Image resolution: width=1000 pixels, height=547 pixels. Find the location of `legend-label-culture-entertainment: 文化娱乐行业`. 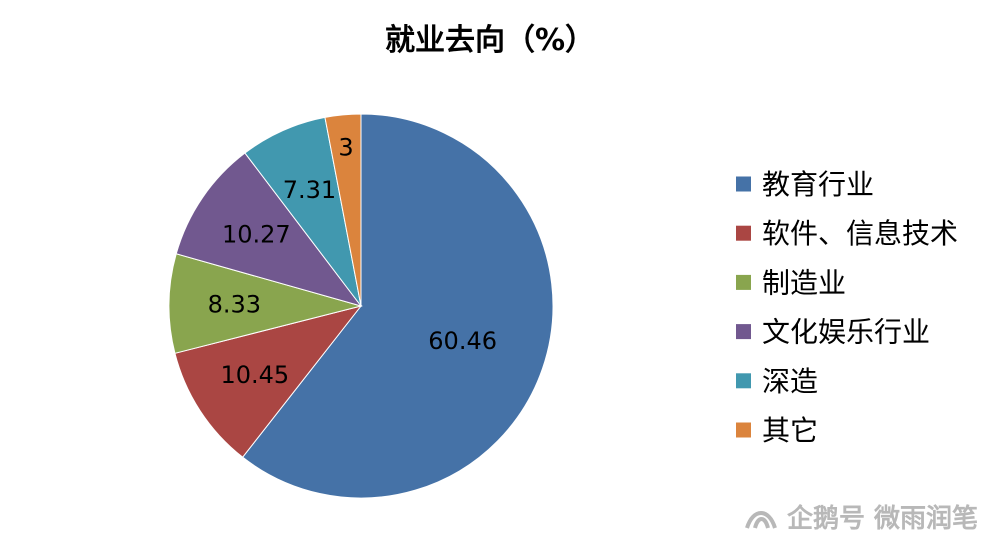

legend-label-culture-entertainment: 文化娱乐行业 is located at coordinates (846, 332).